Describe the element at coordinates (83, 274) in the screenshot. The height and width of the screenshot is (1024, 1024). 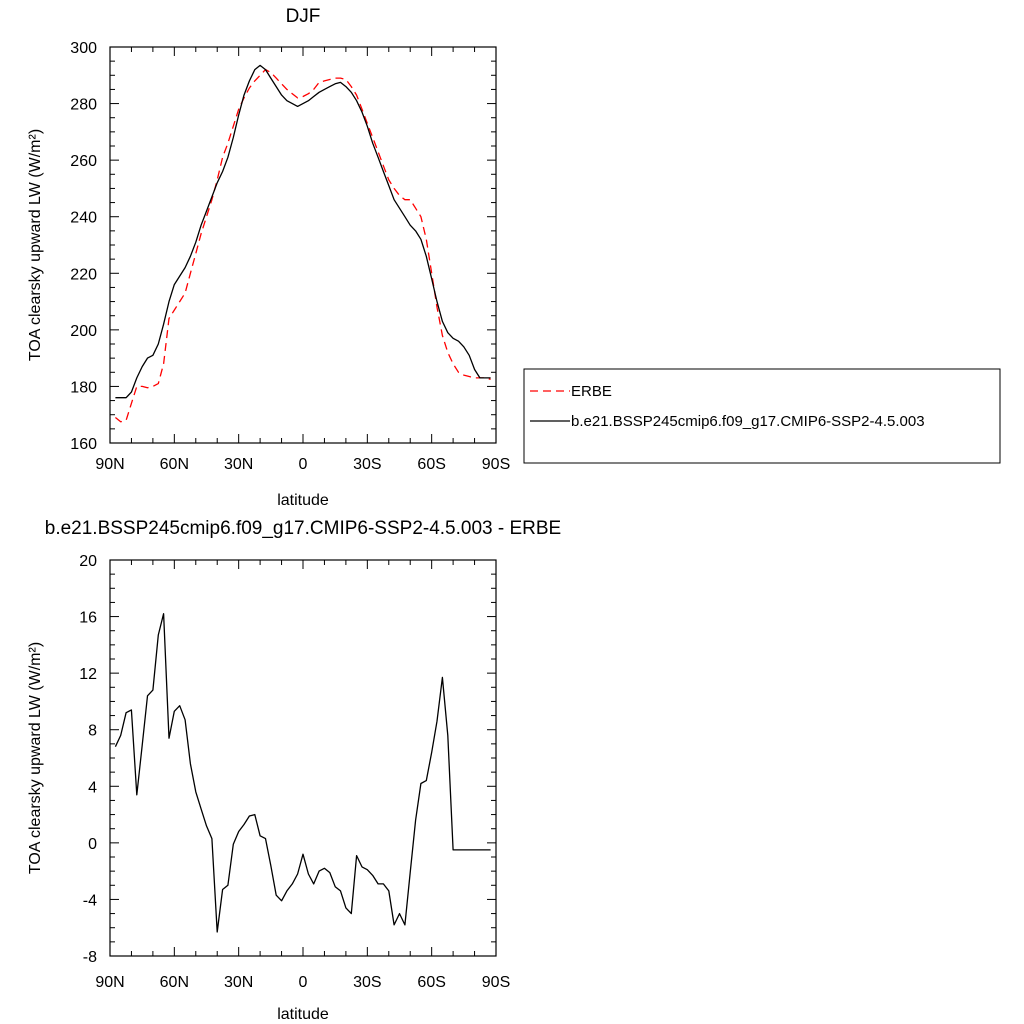
I see `y-tick-label: 220` at that location.